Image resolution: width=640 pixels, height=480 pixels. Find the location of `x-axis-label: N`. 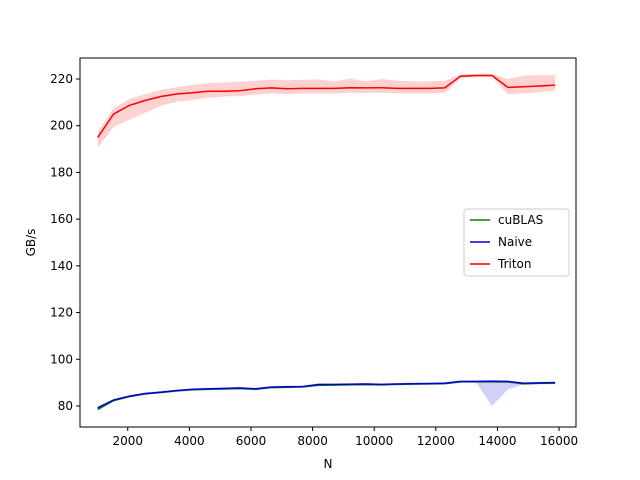

x-axis-label: N is located at coordinates (328, 464).